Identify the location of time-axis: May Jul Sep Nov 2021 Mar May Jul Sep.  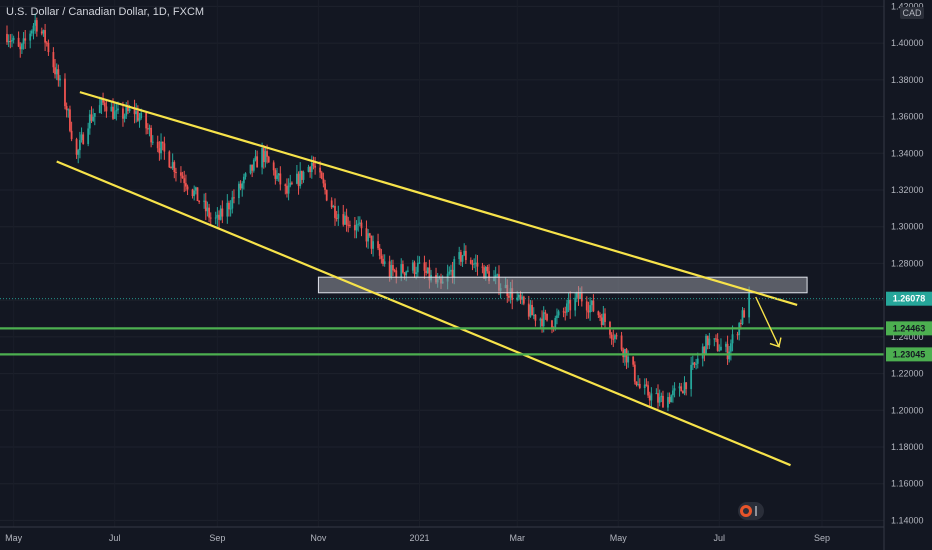
(442, 534).